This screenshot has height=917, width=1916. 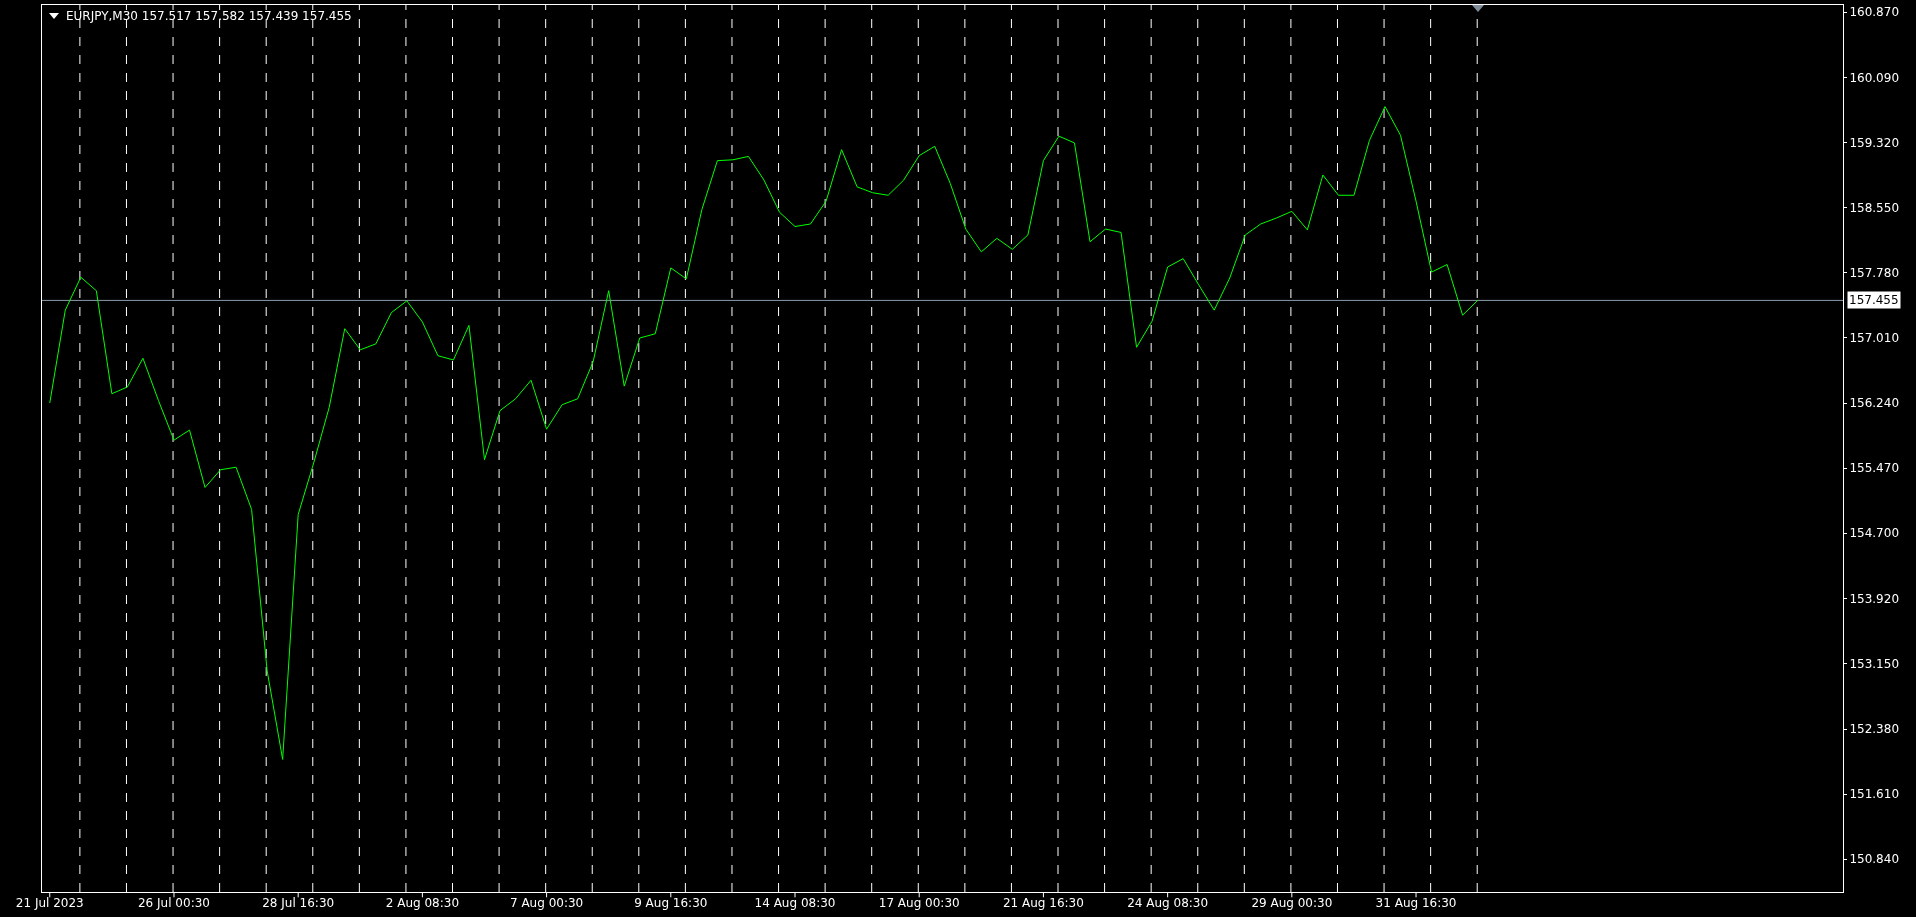 I want to click on y-tick-label: 157.010, so click(x=1874, y=338).